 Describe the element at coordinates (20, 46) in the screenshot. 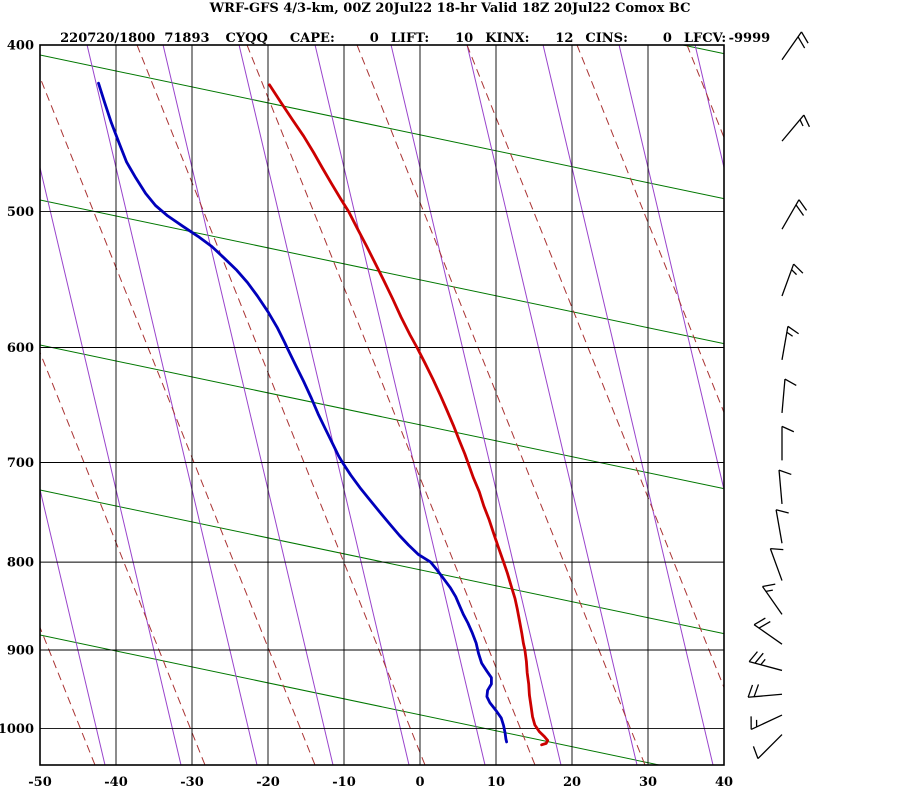

I see `svg-text: 400` at that location.